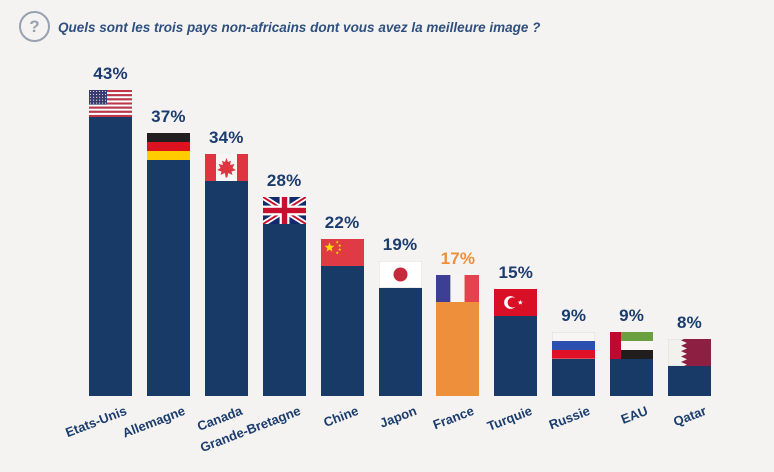 The height and width of the screenshot is (472, 774). What do you see at coordinates (168, 264) in the screenshot?
I see `bar-allemagne` at bounding box center [168, 264].